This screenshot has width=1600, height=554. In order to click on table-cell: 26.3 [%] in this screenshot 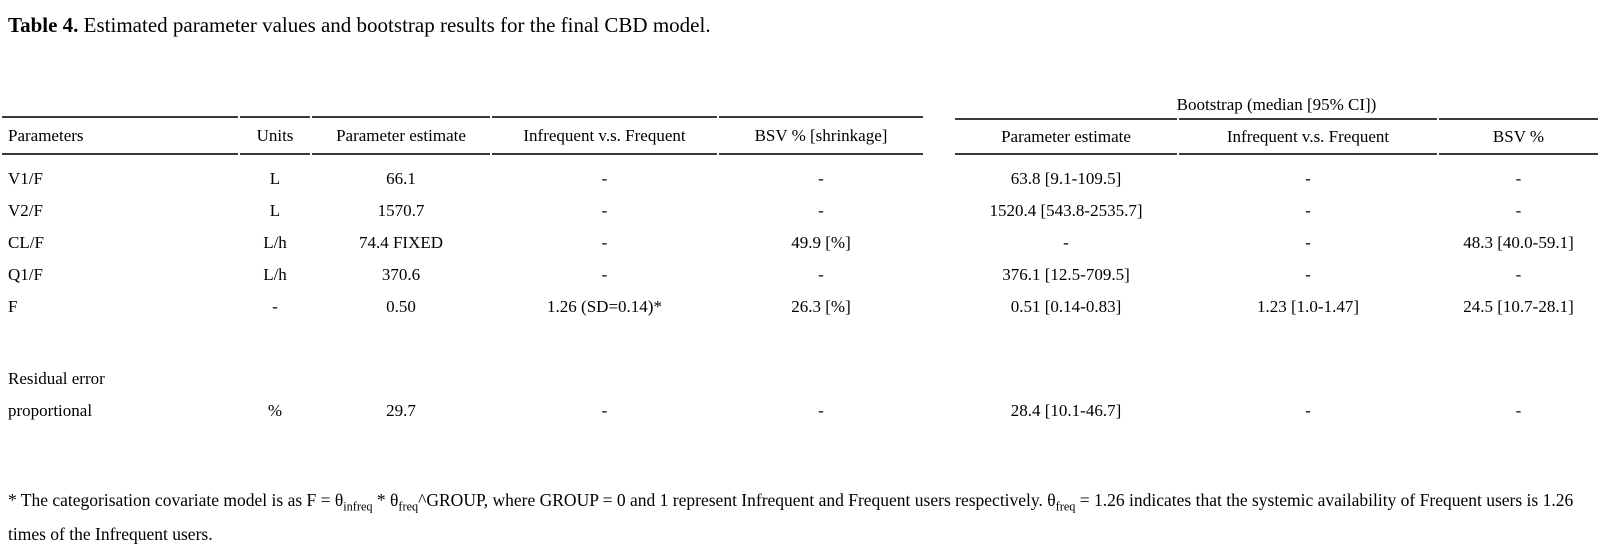, I will do `click(821, 306)`.